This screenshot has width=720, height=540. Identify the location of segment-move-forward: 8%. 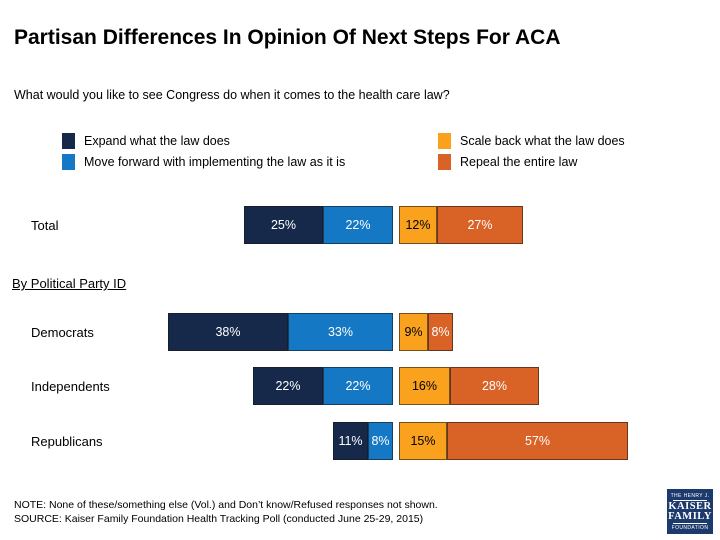
(380, 441).